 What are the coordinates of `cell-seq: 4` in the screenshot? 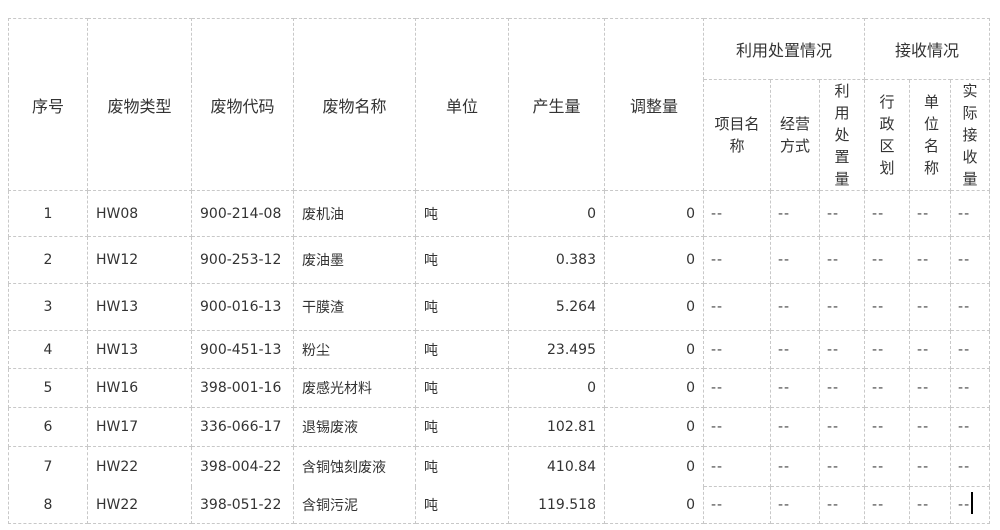 It's located at (48, 349).